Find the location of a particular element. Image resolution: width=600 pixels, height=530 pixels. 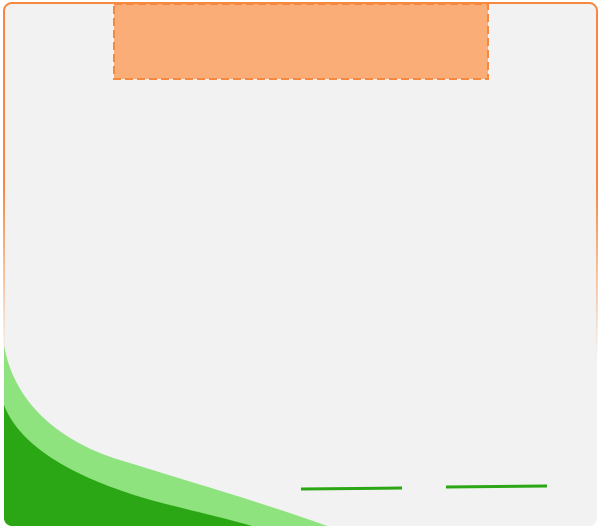

accent-line-left is located at coordinates (351, 488).